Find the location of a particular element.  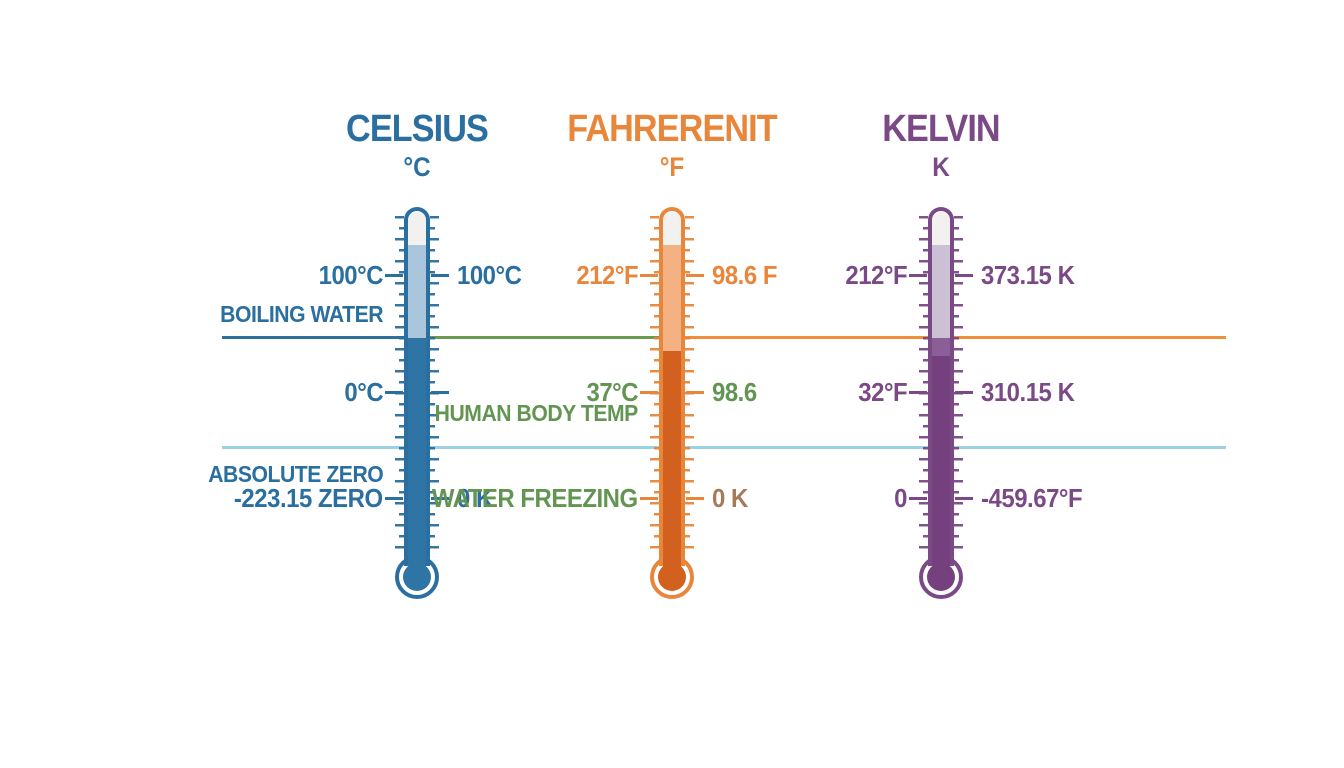

freezing-line is located at coordinates (724, 447).